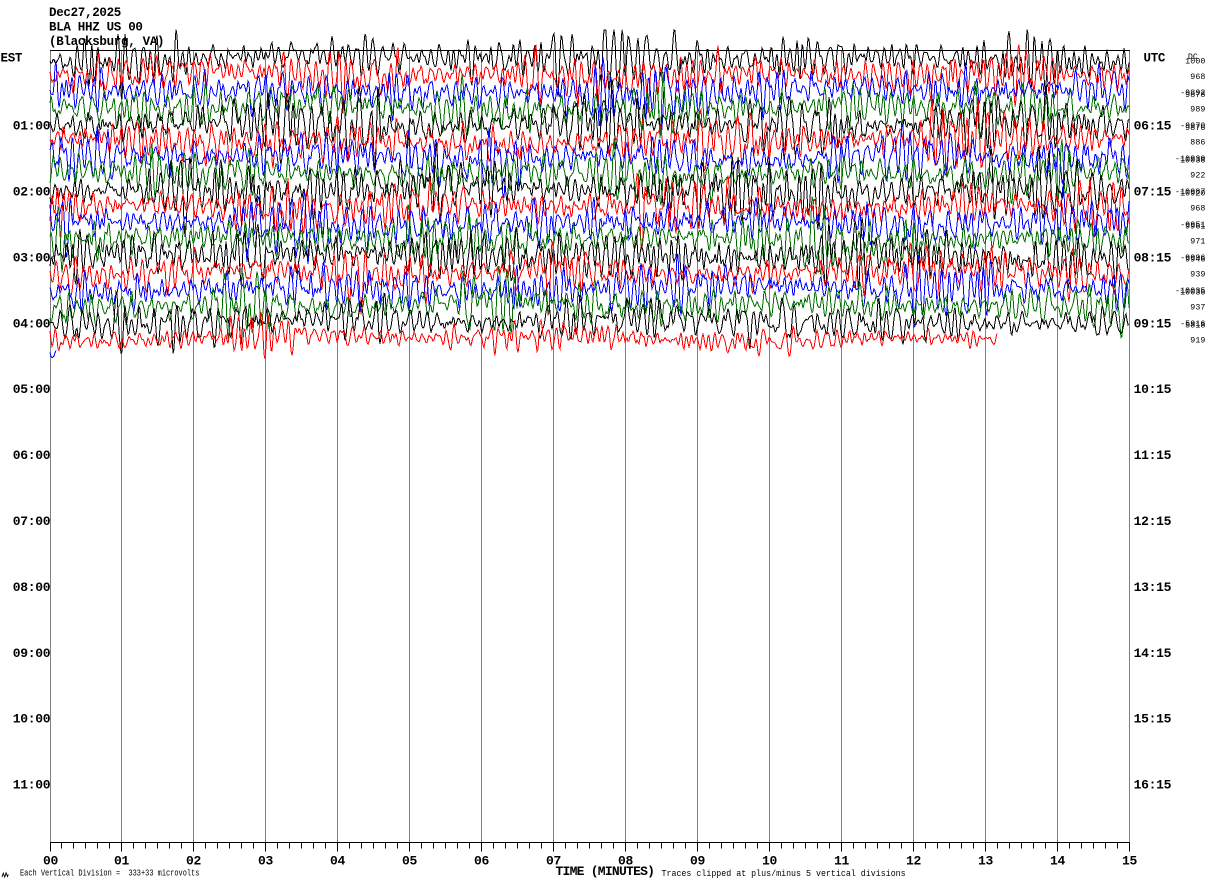  What do you see at coordinates (698, 860) in the screenshot?
I see `svg-text: 09` at bounding box center [698, 860].